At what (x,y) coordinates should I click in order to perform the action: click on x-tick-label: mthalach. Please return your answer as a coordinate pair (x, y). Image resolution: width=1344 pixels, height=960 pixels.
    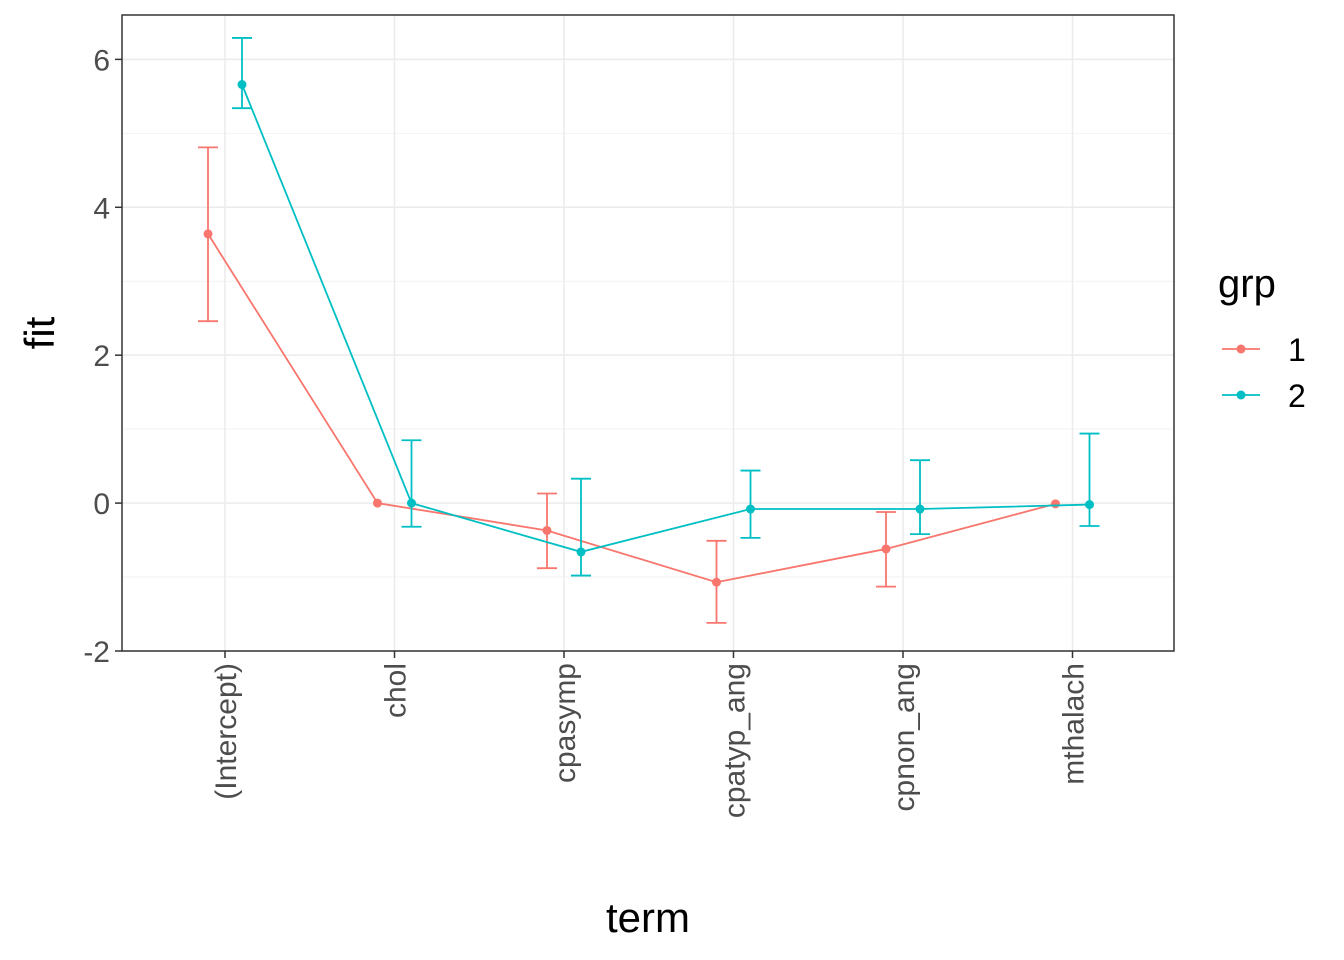
    Looking at the image, I should click on (1074, 724).